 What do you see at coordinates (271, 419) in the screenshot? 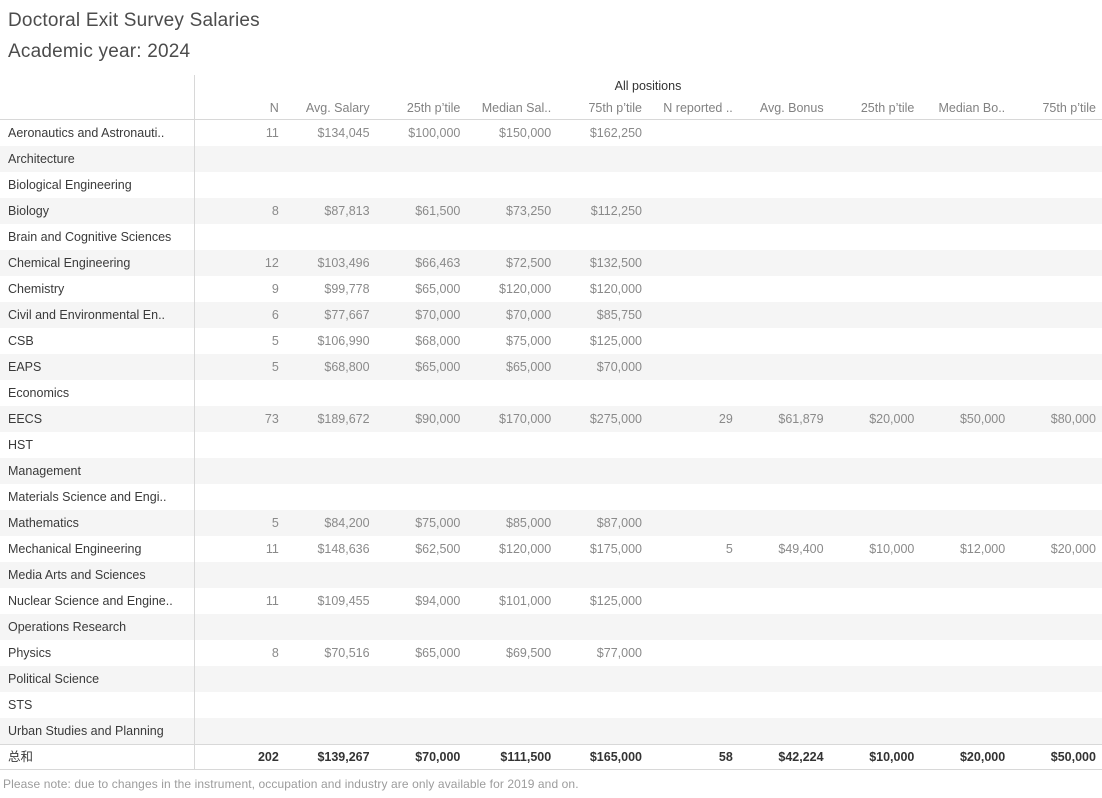
I see `data-cell: 73` at bounding box center [271, 419].